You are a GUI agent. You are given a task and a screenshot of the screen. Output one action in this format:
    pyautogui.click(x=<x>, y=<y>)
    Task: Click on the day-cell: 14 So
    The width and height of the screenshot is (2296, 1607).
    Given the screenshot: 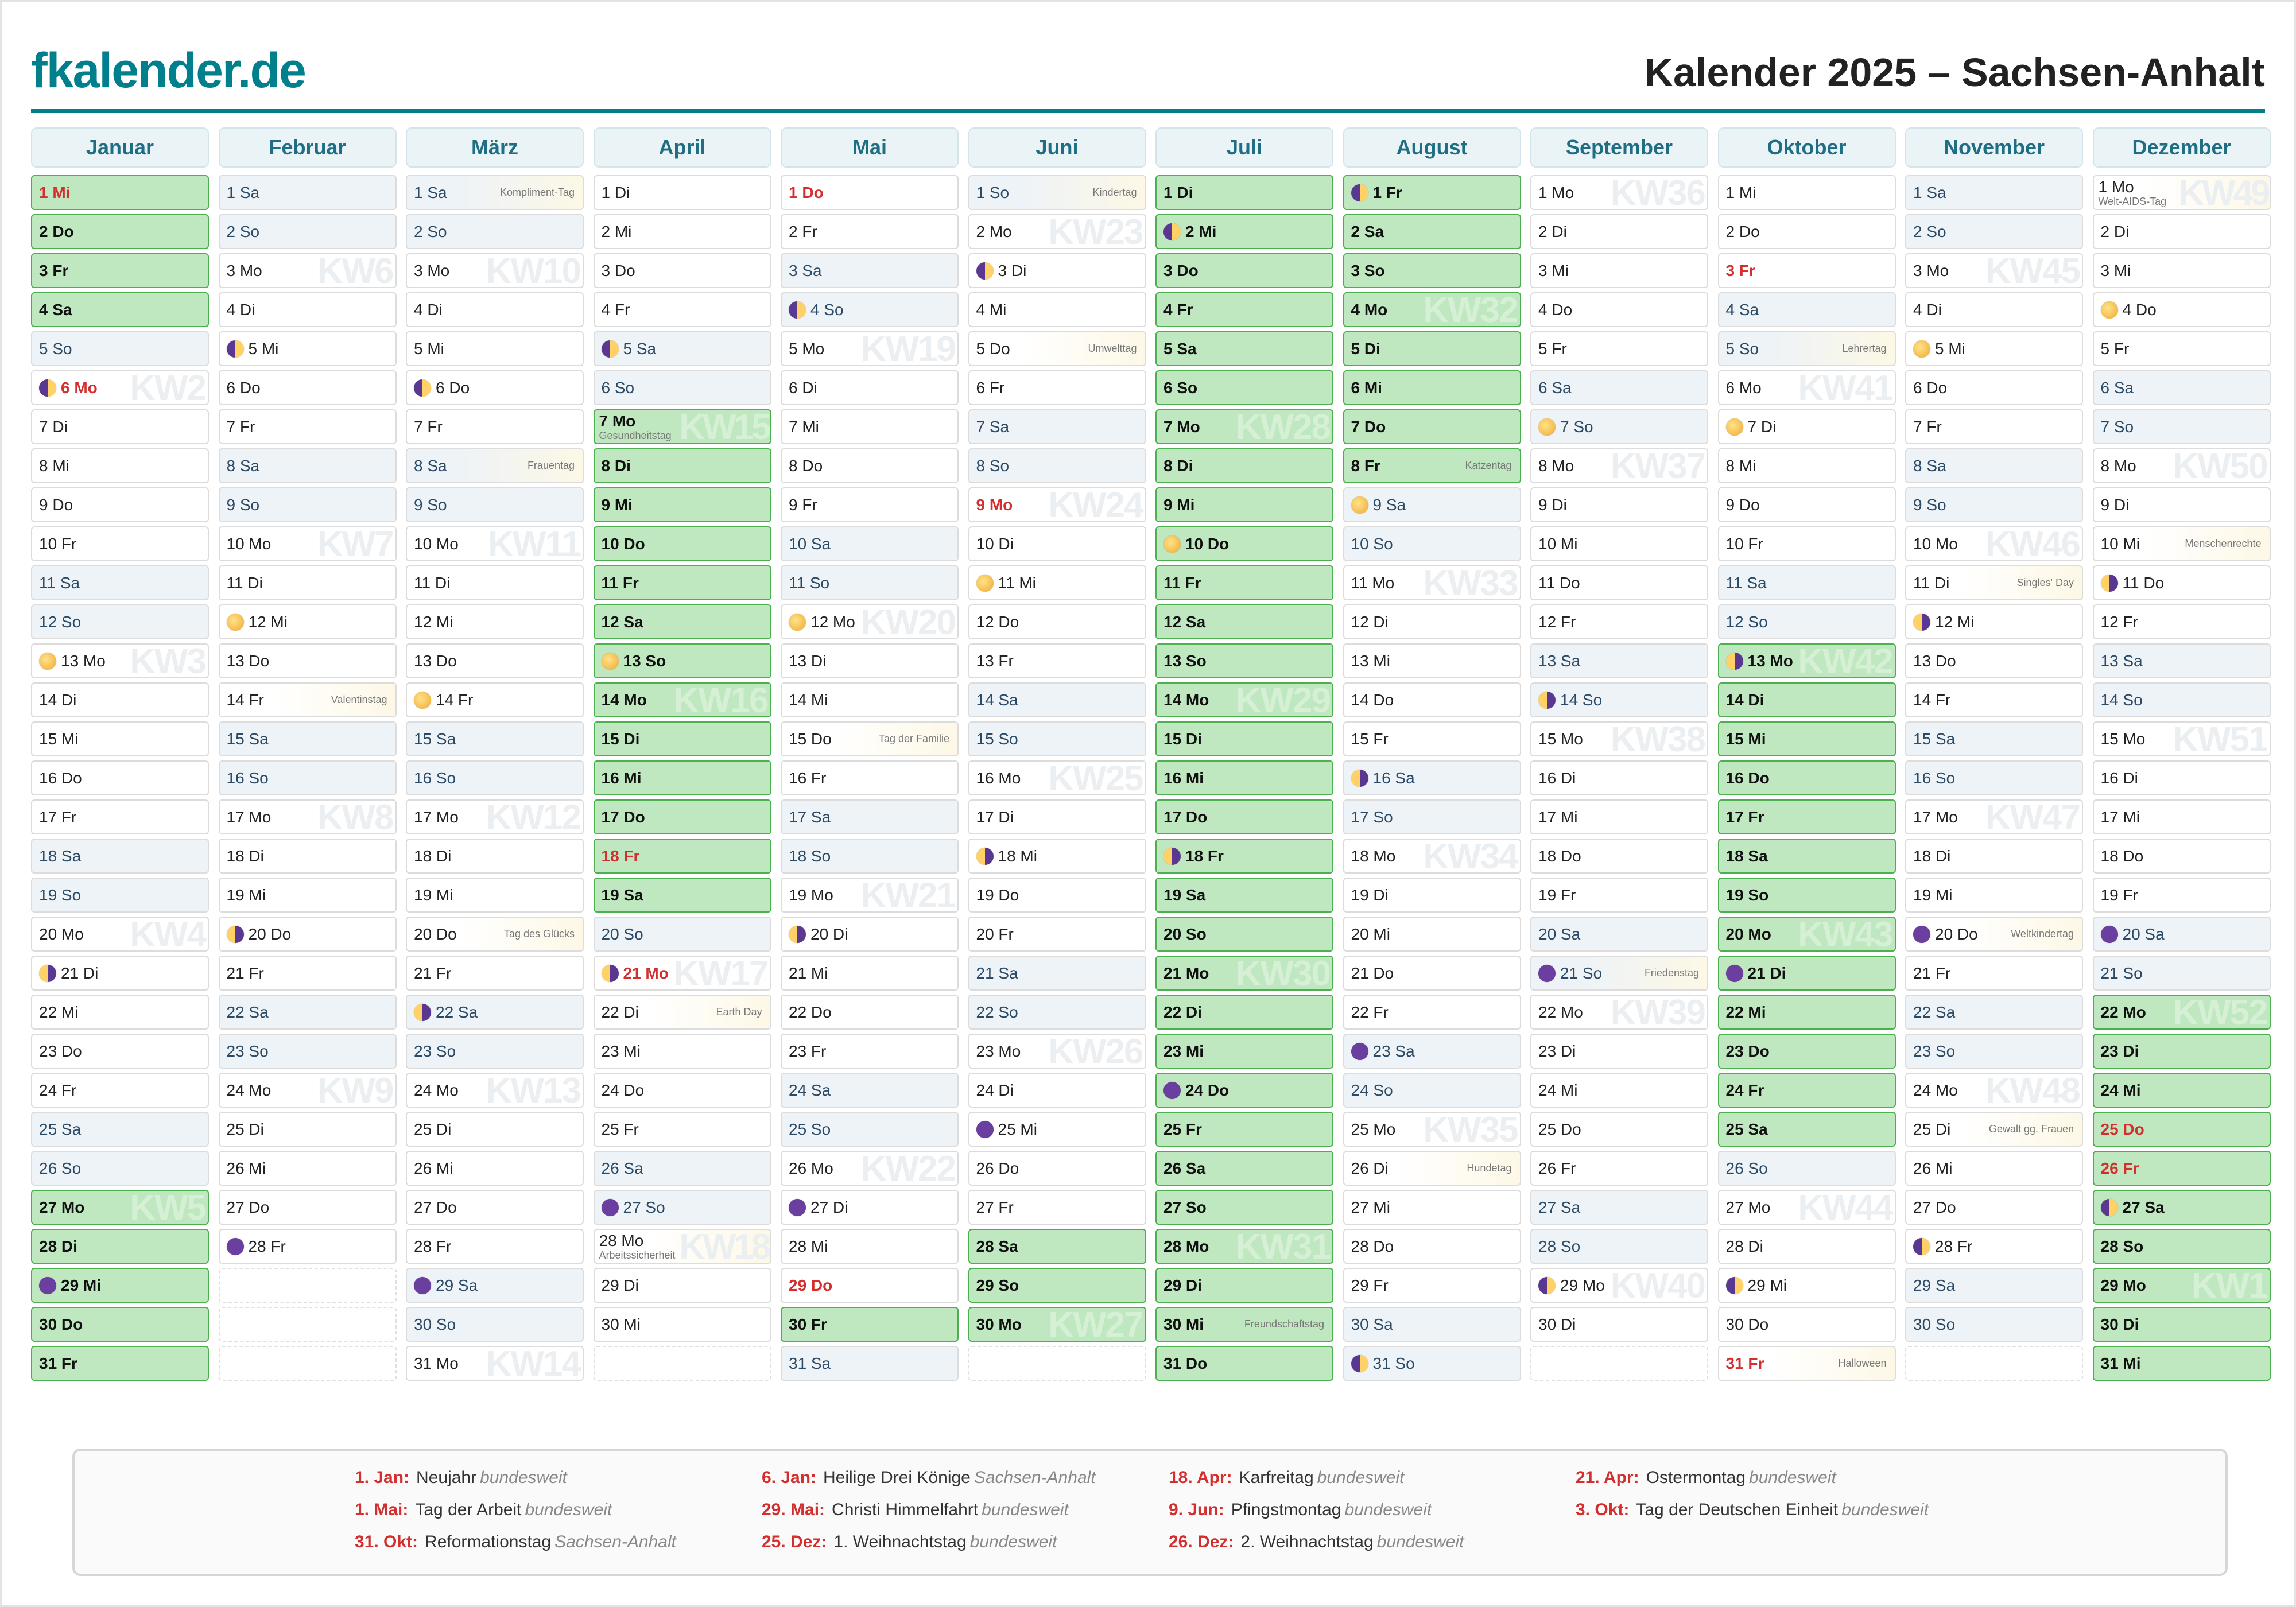 What is the action you would take?
    pyautogui.click(x=1619, y=699)
    